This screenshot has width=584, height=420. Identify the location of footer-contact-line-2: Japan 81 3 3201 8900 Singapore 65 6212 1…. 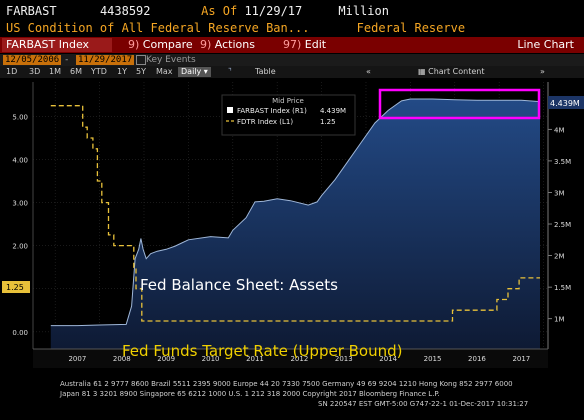
(250, 394).